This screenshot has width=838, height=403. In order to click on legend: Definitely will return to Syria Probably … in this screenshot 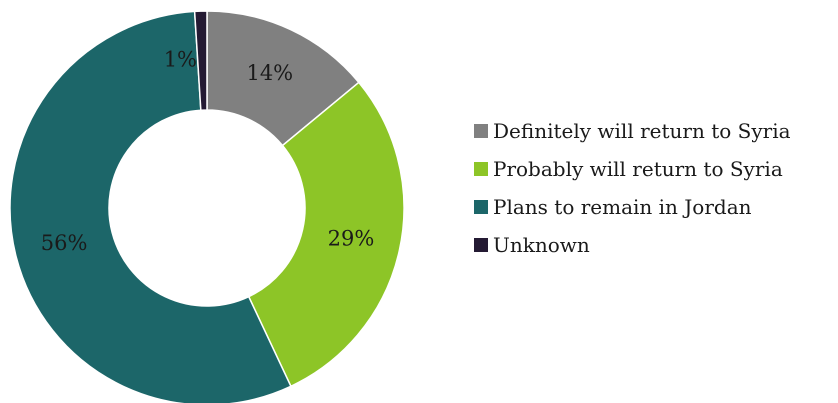, I will do `click(632, 188)`.